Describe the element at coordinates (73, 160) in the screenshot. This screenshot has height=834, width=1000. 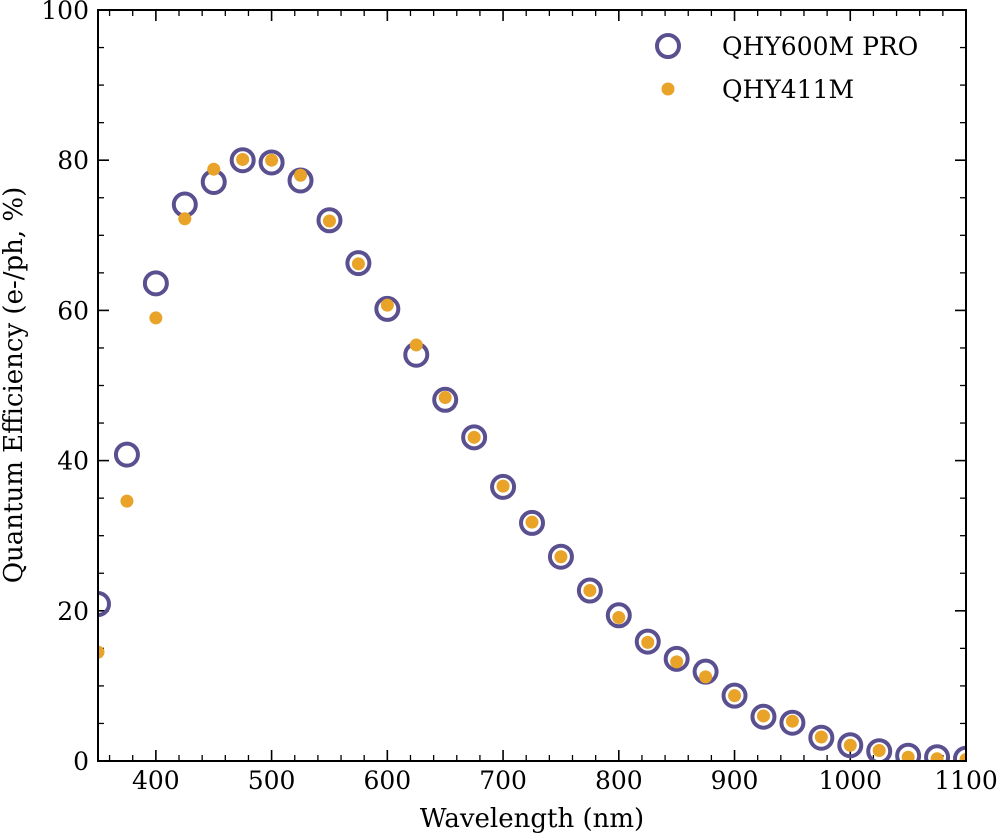
I see `y-tick-label: 80` at that location.